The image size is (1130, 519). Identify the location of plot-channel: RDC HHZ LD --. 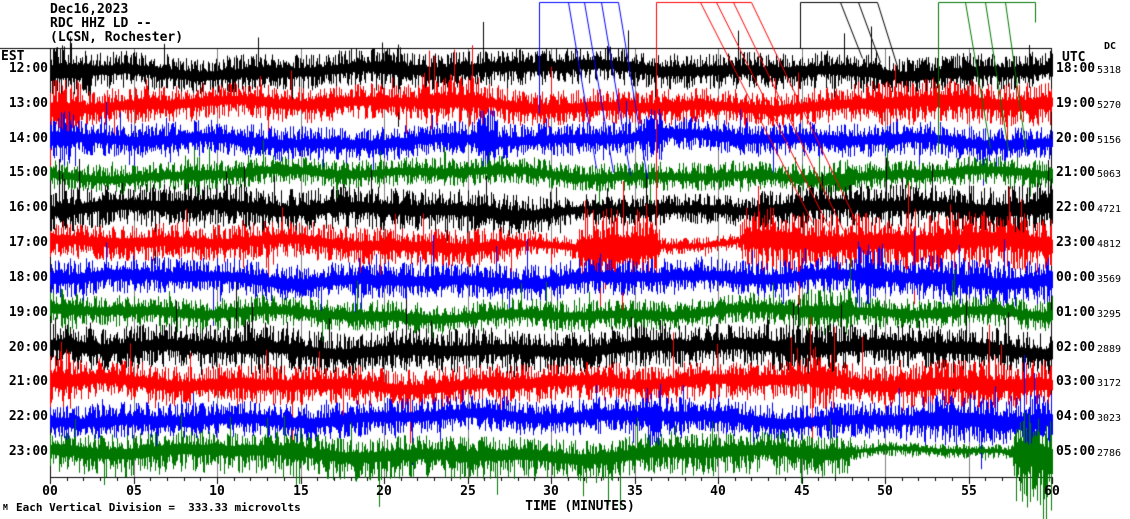
(101, 23).